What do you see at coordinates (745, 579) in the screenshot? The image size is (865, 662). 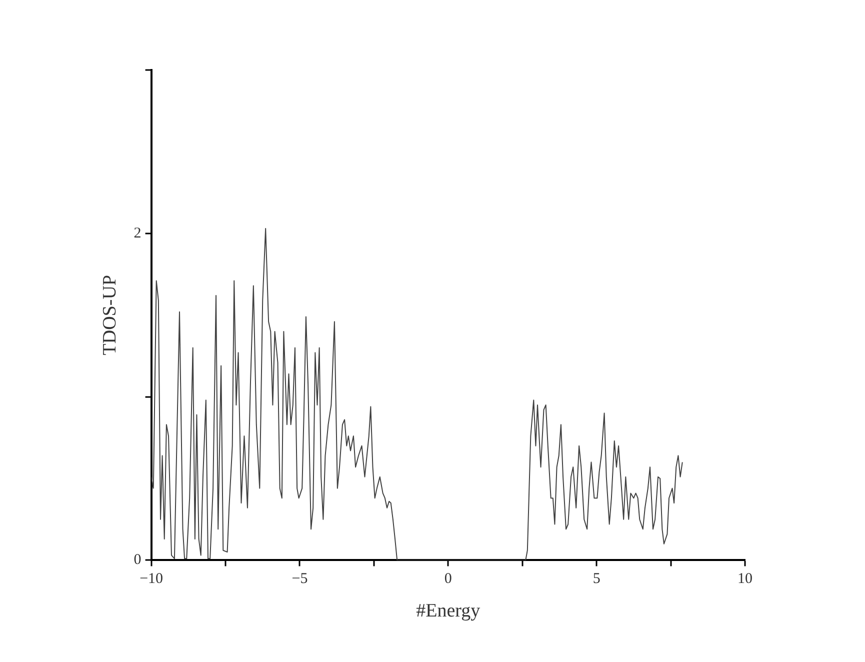 I see `x-tick-label: 10` at bounding box center [745, 579].